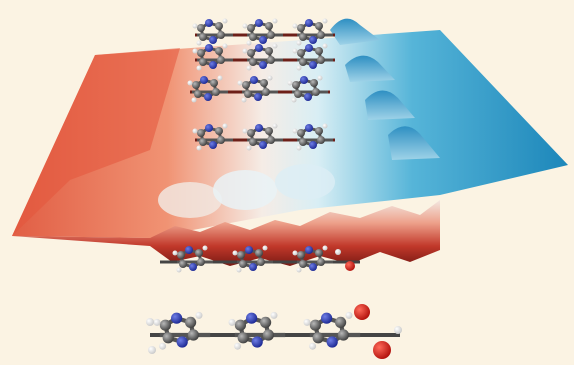 The height and width of the screenshot is (365, 574). I want to click on molecule-chain-bottom, so click(274, 331).